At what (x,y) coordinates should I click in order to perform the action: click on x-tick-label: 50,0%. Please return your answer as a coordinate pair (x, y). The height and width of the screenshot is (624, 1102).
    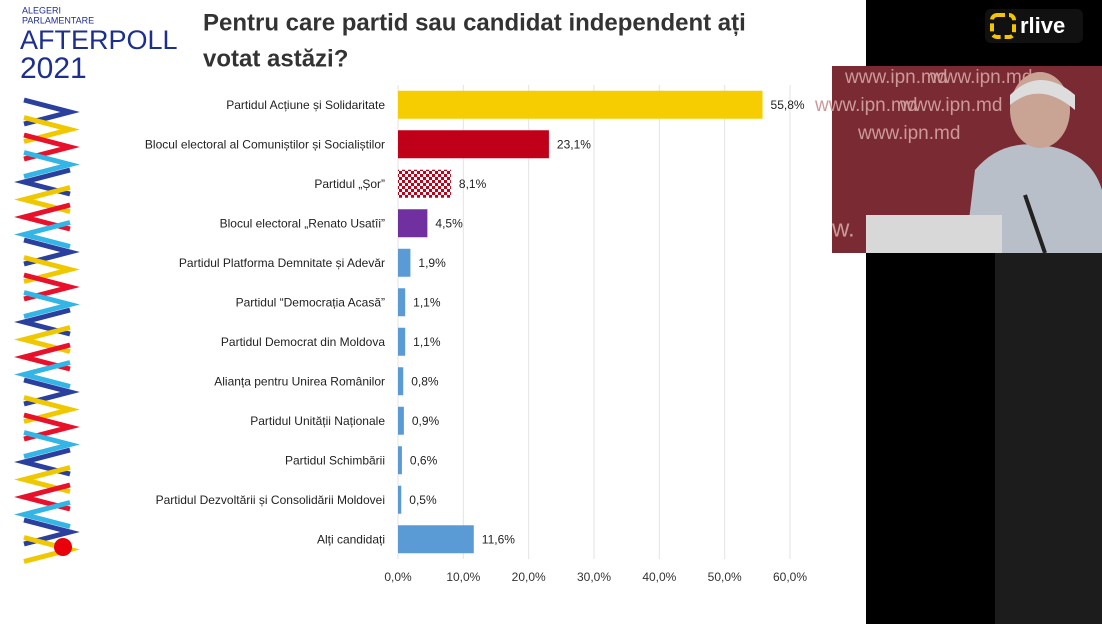
    Looking at the image, I should click on (725, 577).